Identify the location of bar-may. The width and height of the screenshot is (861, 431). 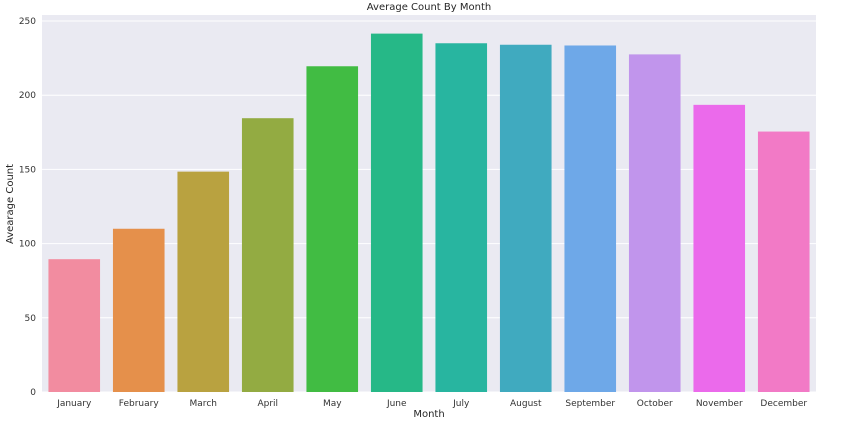
(332, 229).